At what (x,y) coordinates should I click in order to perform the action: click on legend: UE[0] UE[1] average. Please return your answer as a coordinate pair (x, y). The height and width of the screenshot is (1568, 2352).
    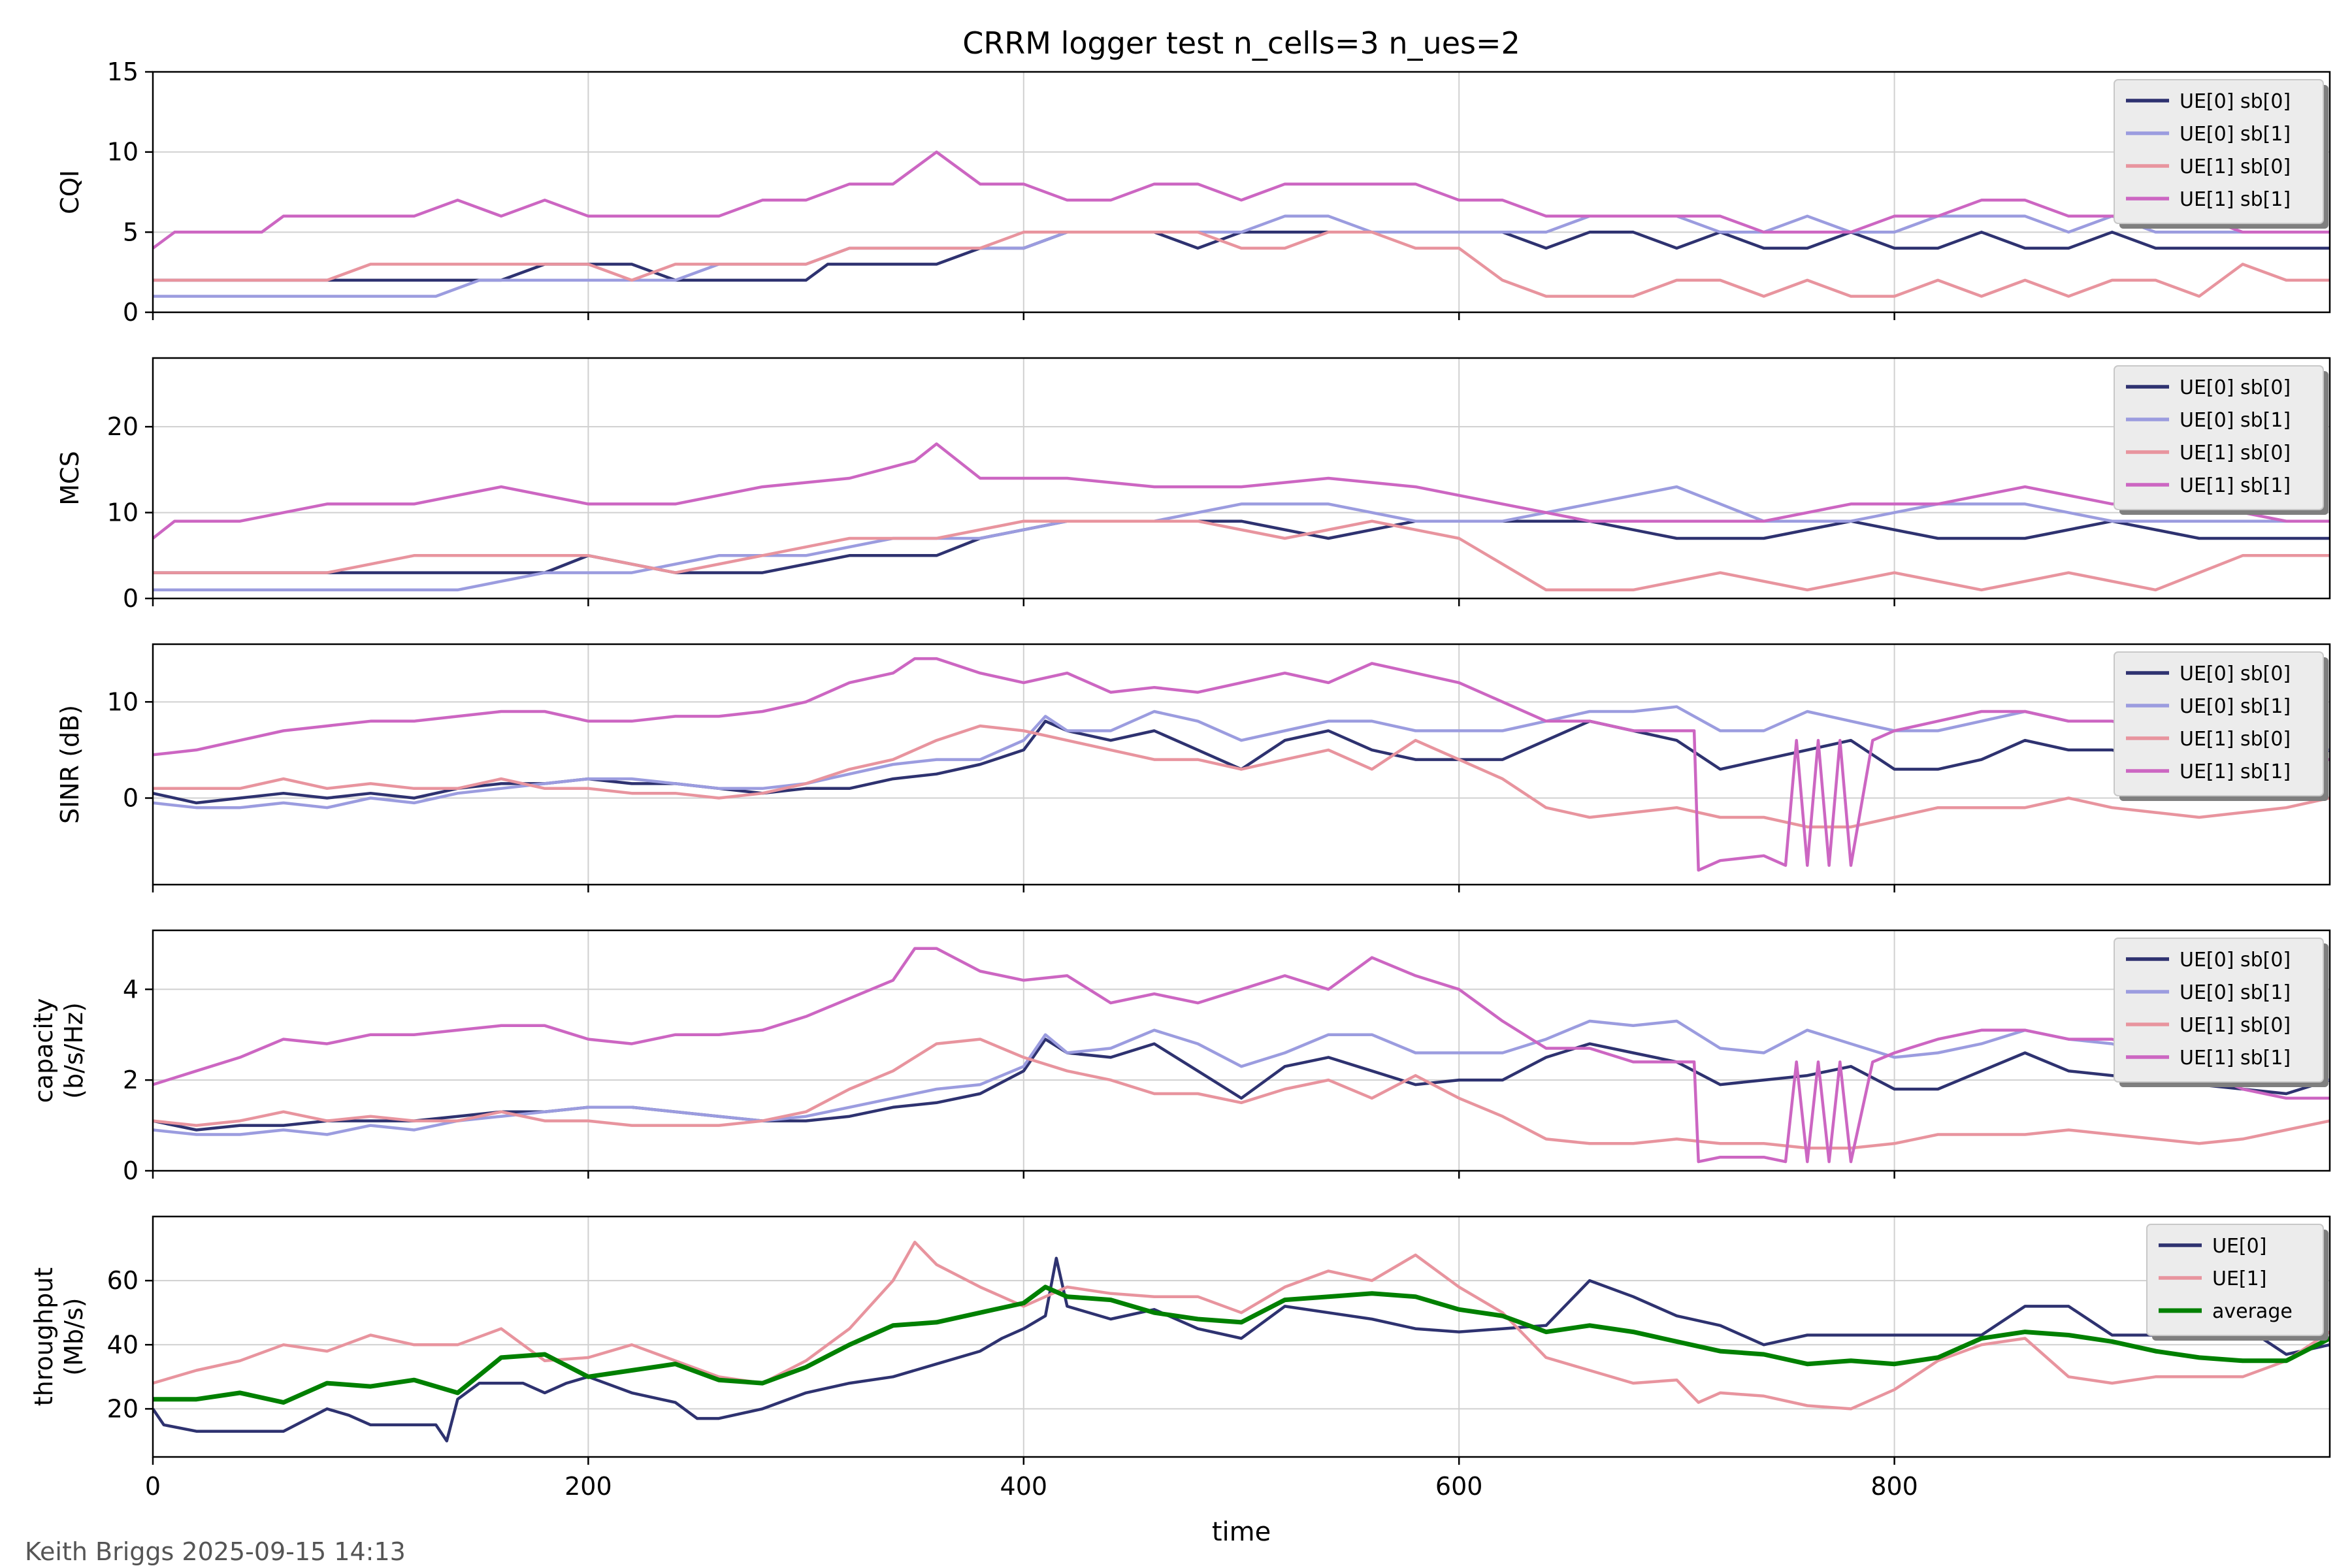
    Looking at the image, I should click on (2237, 1282).